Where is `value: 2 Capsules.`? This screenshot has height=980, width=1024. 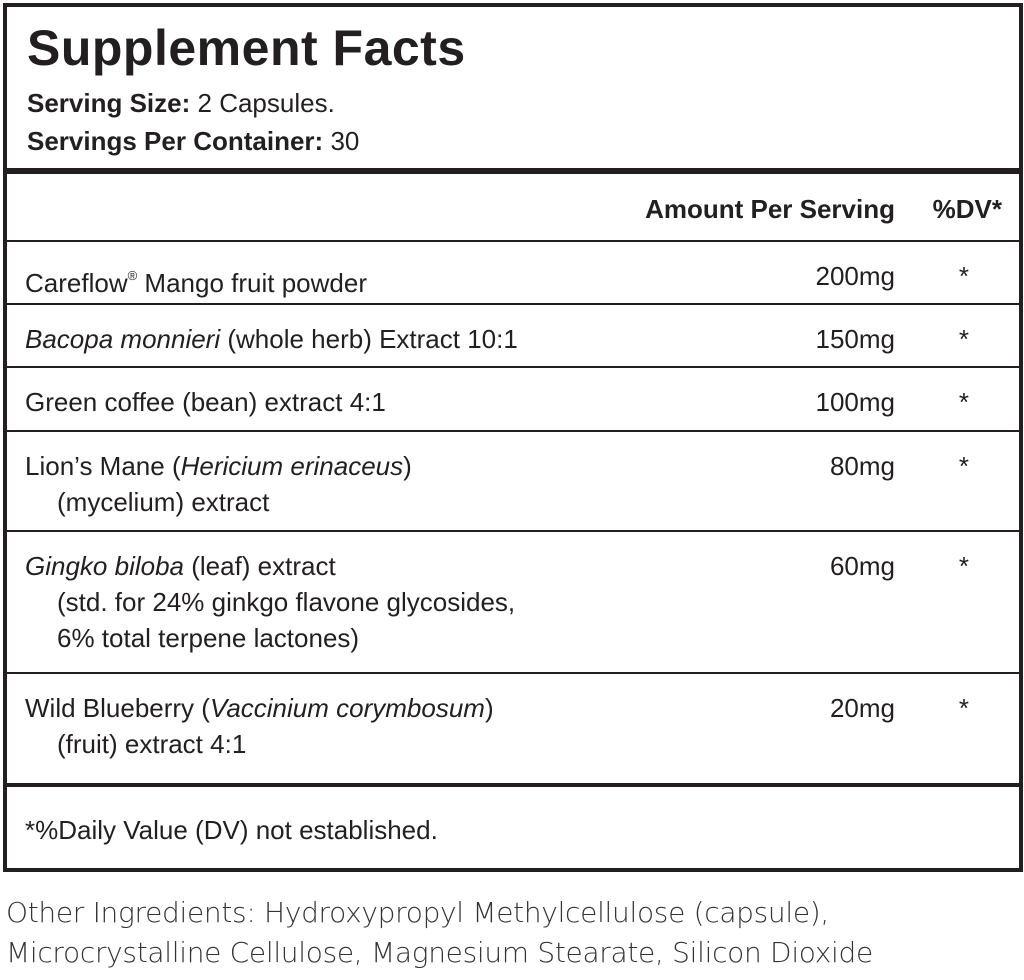
value: 2 Capsules. is located at coordinates (266, 103).